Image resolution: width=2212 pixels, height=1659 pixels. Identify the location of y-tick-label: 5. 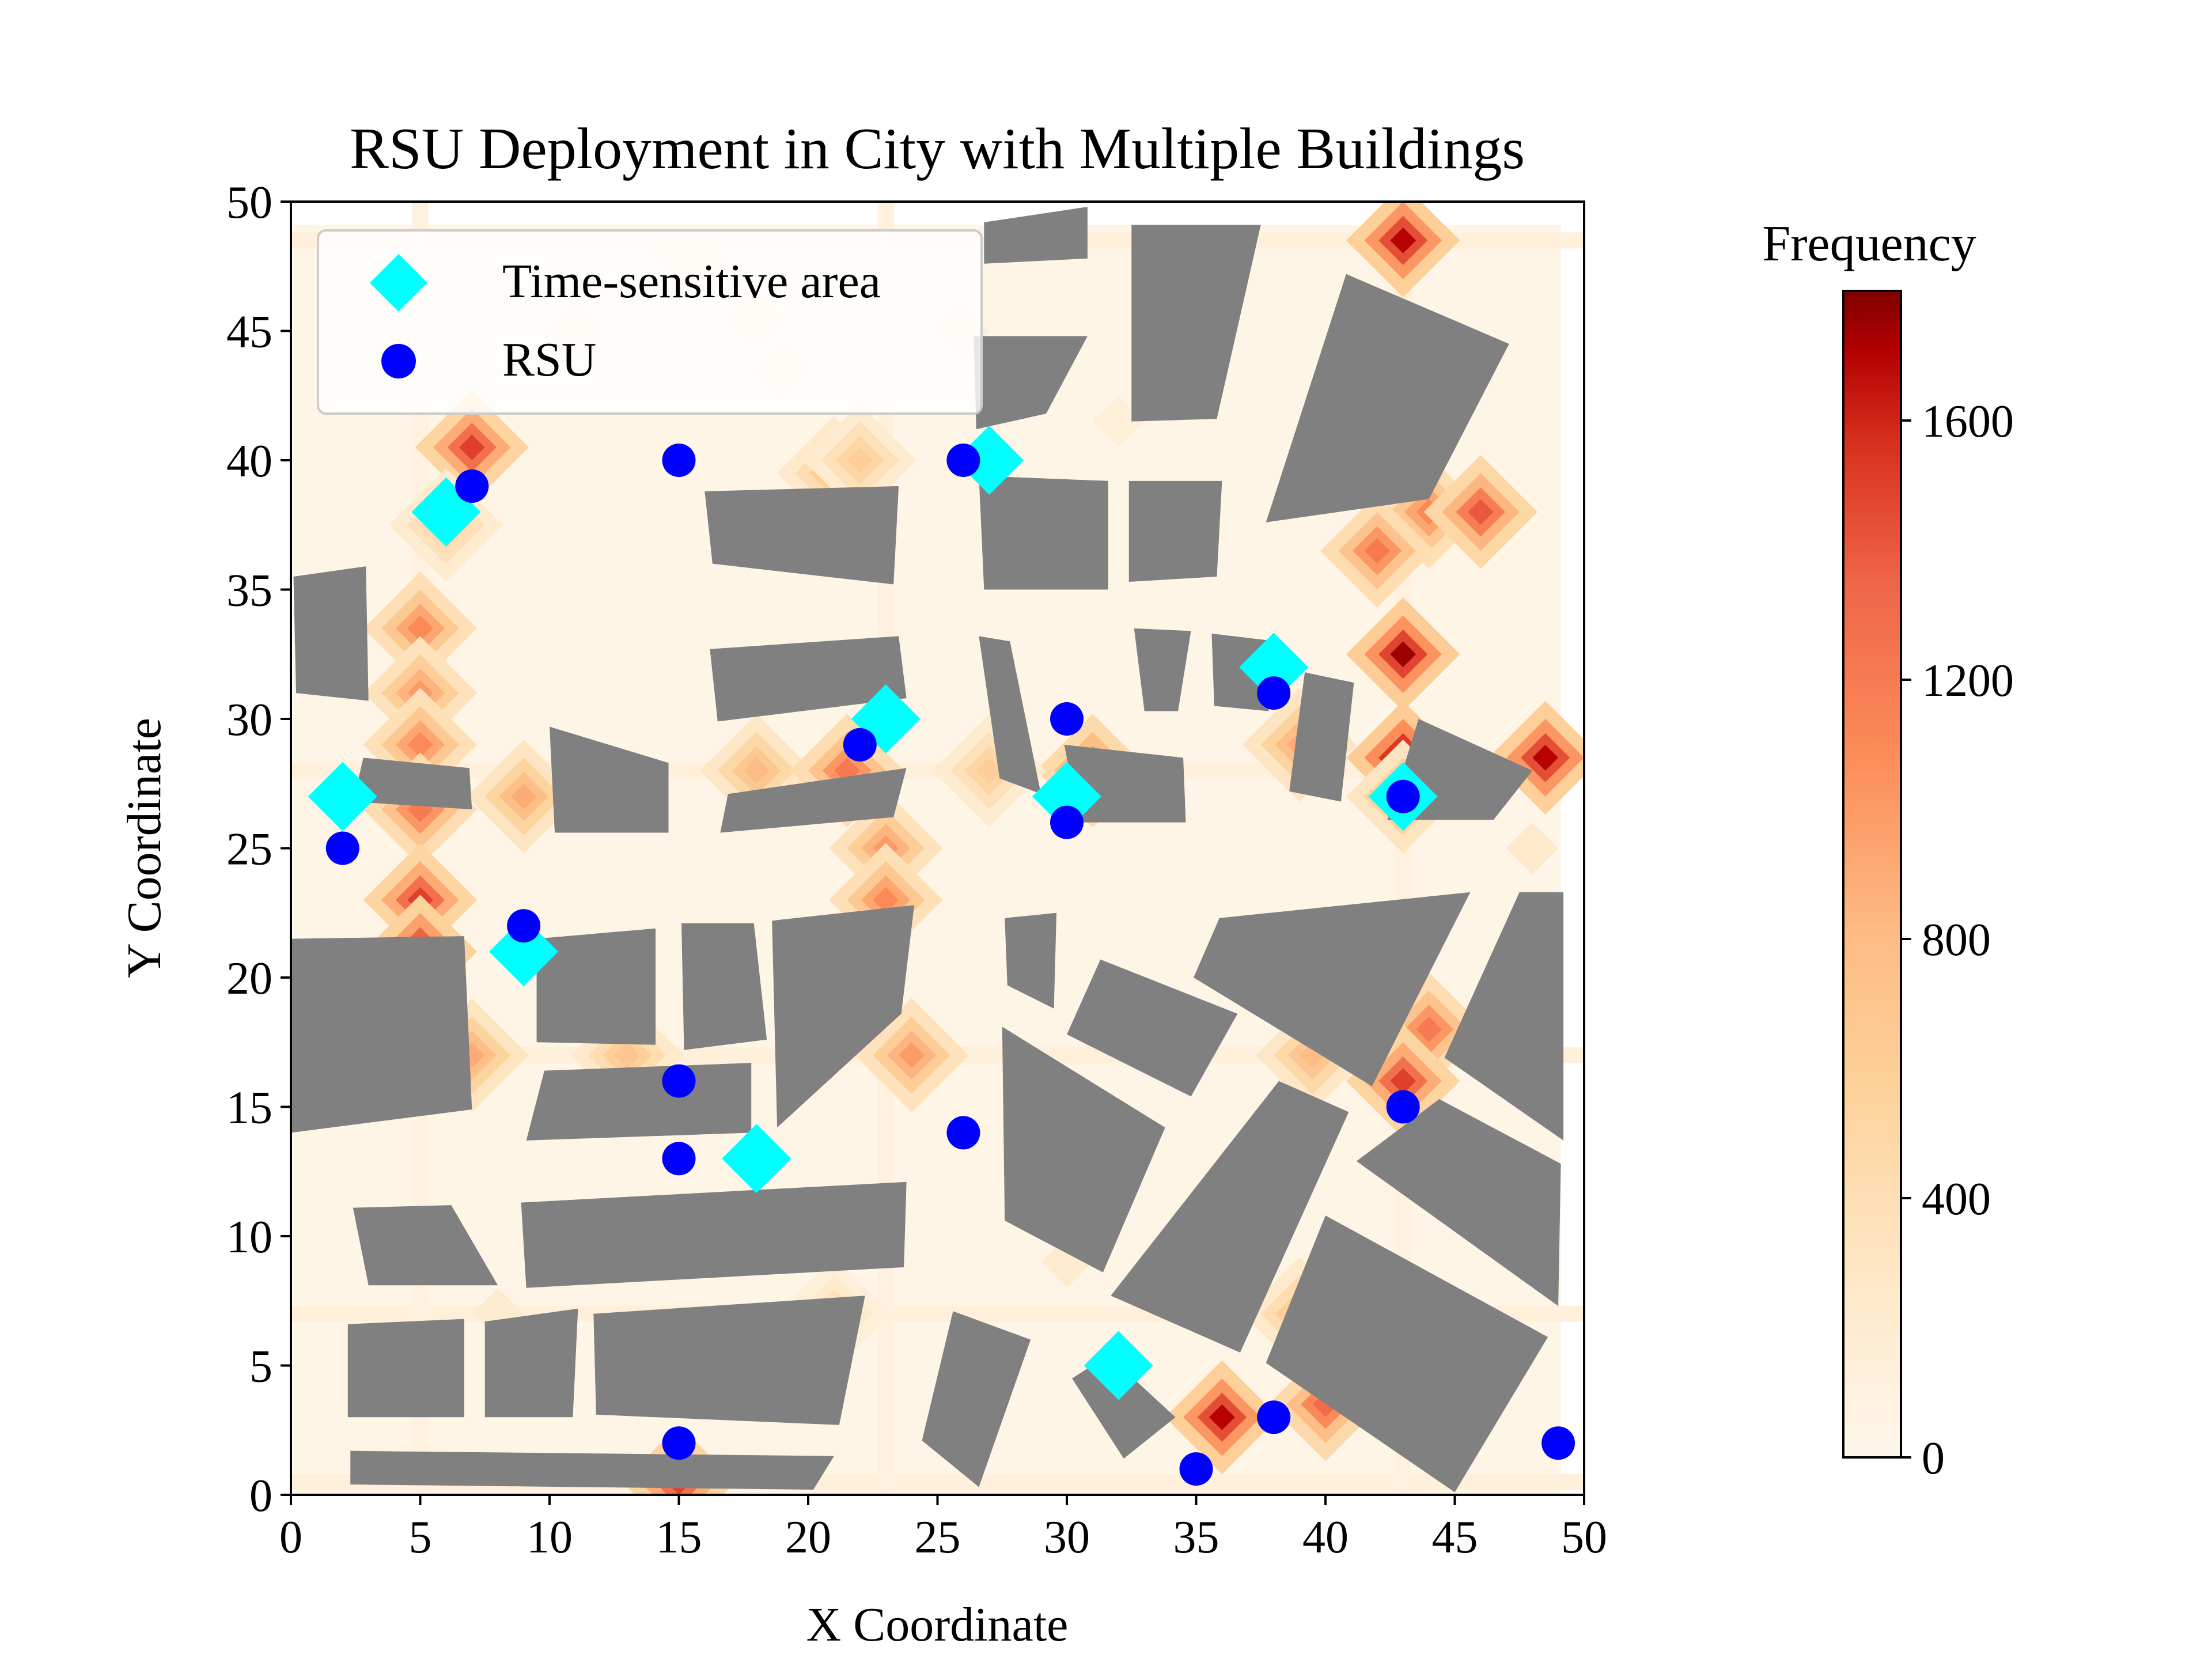
(260, 1367).